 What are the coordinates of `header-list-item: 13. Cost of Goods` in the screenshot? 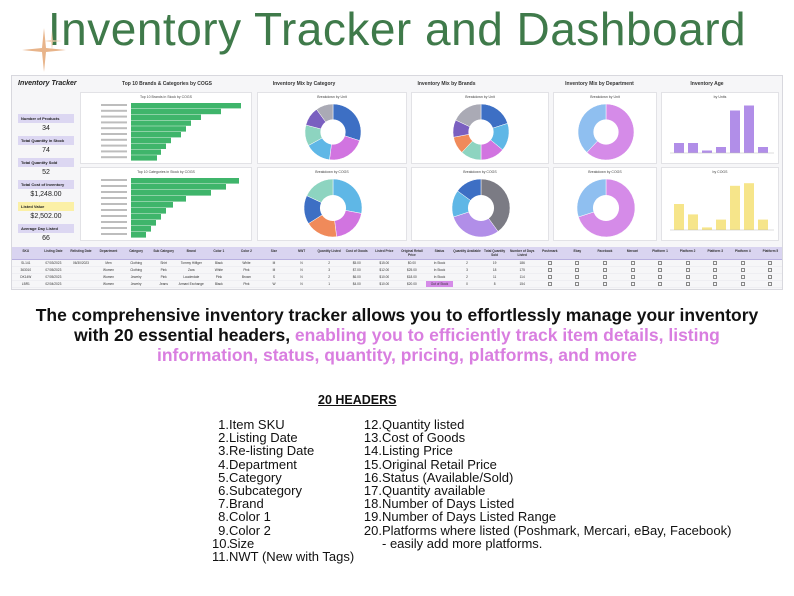 It's located at (546, 437).